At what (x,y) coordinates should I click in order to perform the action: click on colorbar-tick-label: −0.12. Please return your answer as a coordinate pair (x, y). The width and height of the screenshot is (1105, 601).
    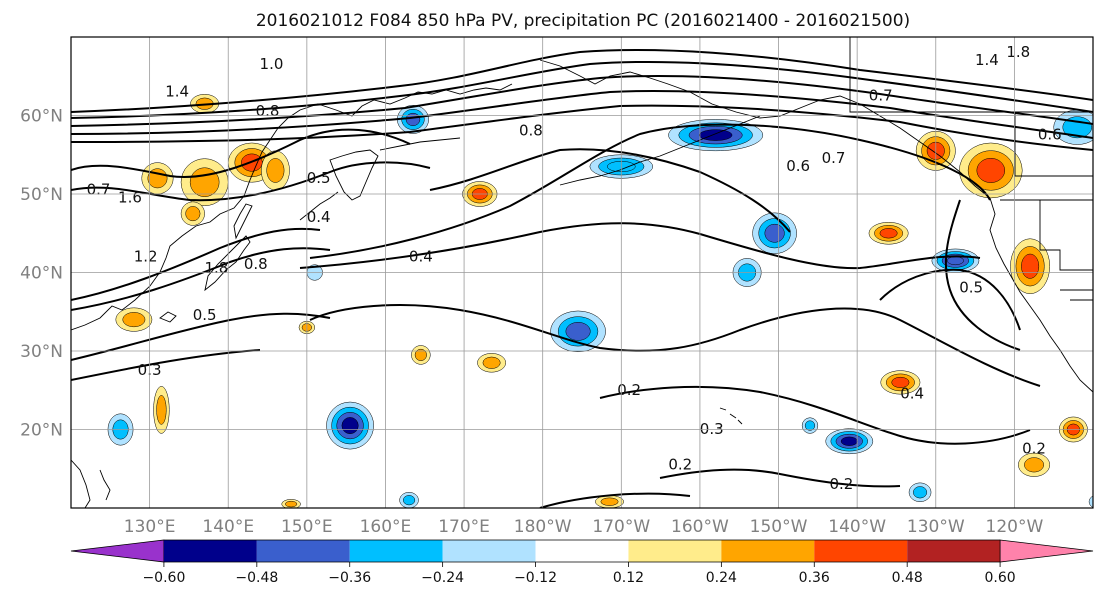
    Looking at the image, I should click on (535, 578).